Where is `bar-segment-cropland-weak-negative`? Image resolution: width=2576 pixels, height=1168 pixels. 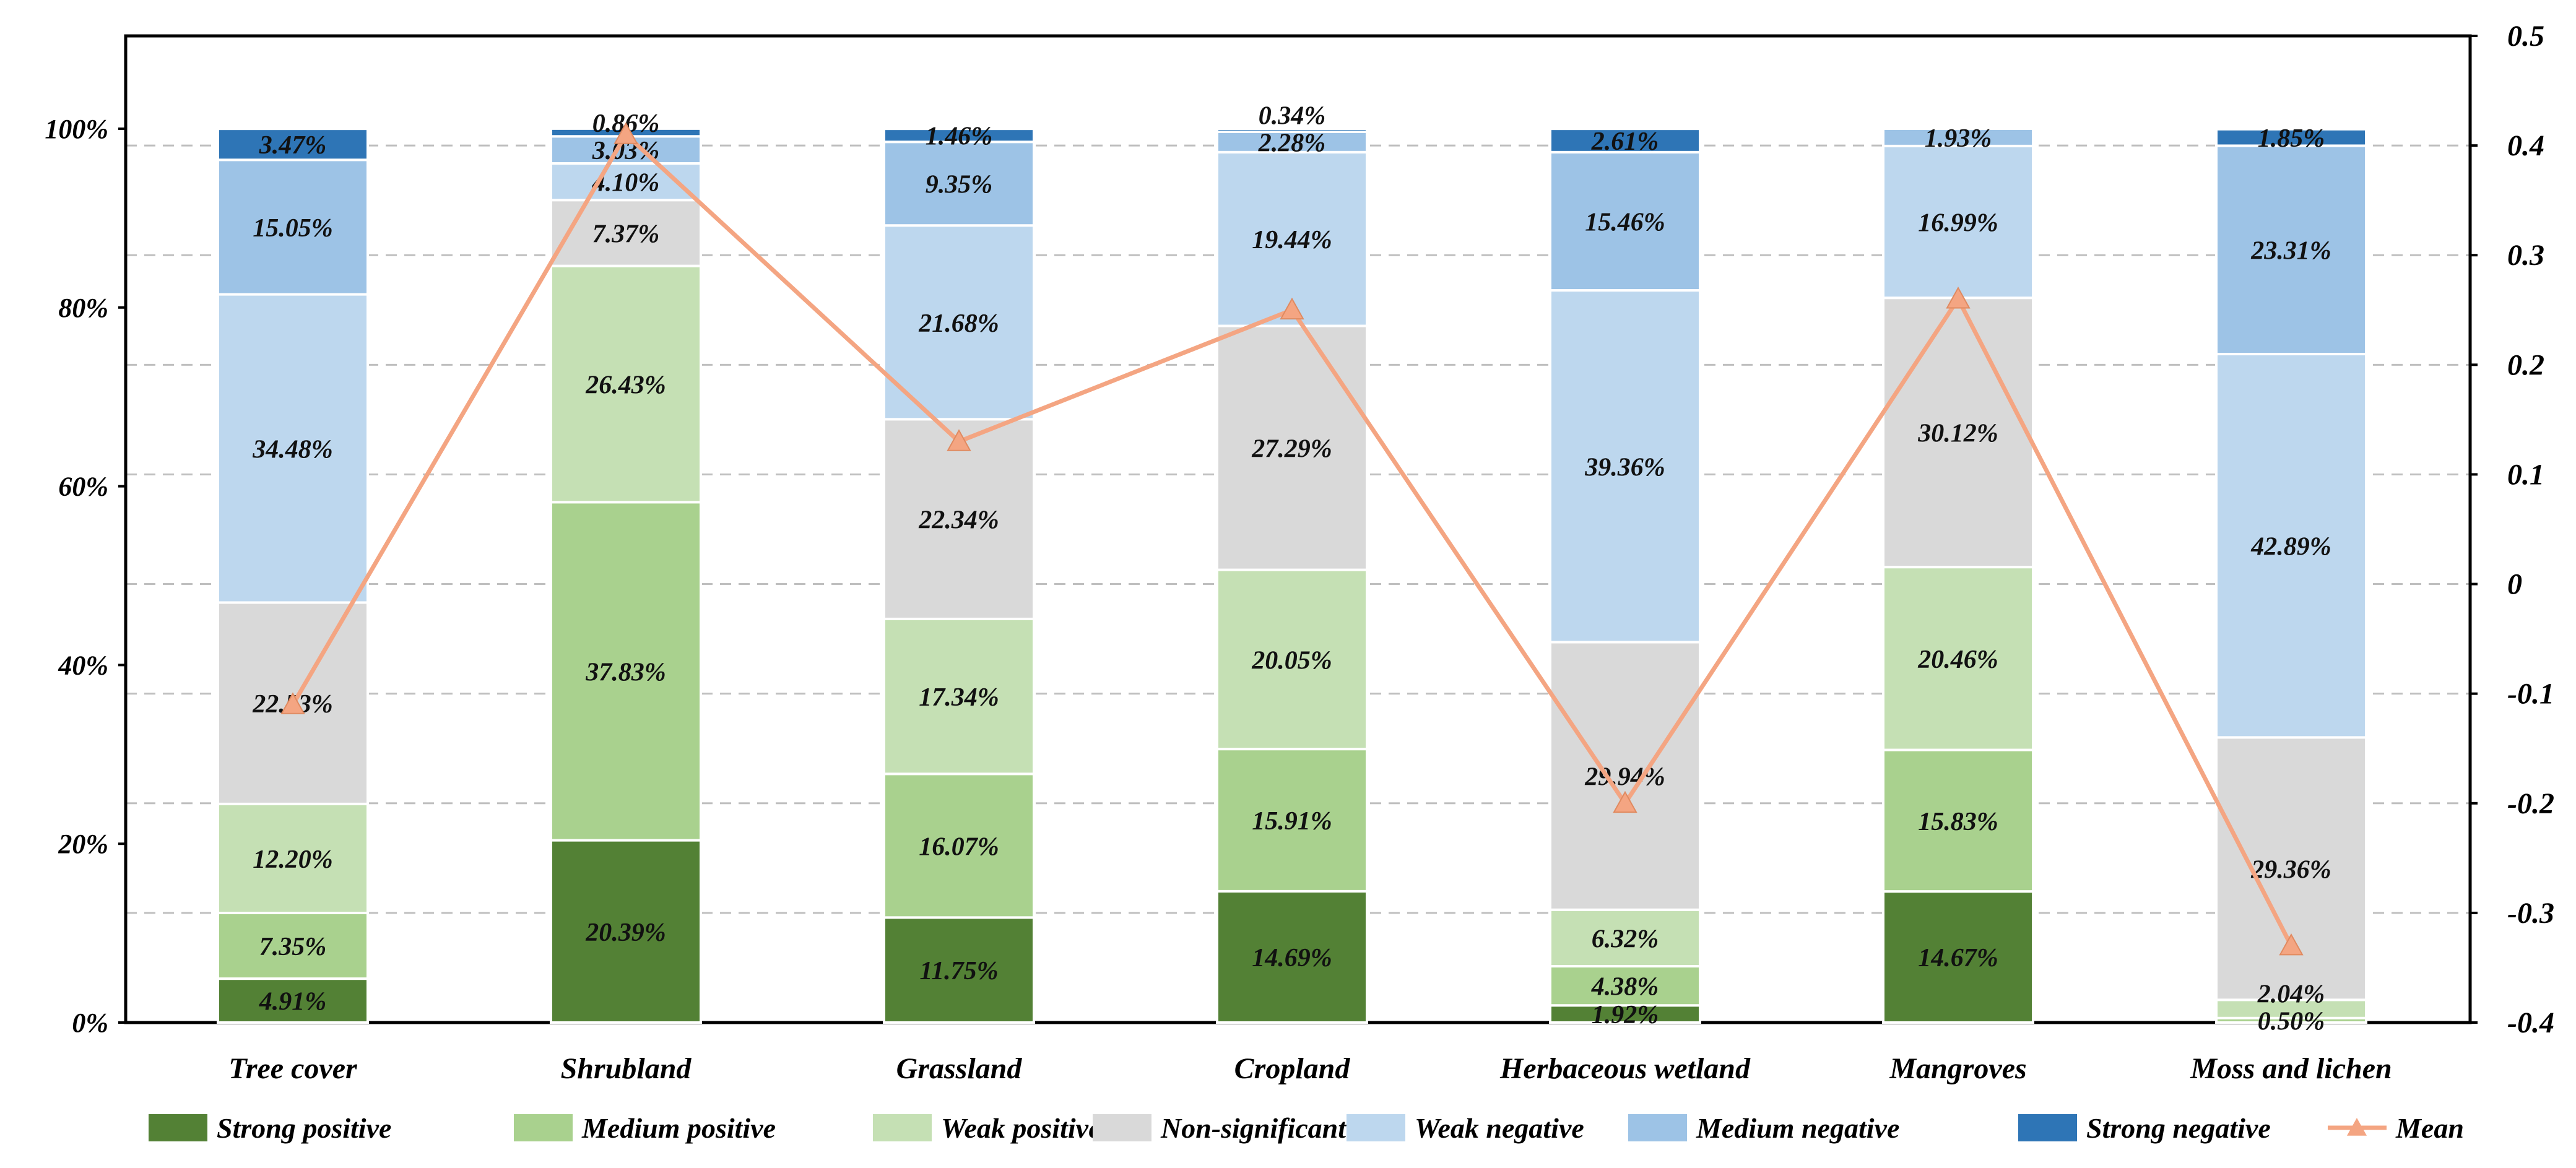
bar-segment-cropland-weak-negative is located at coordinates (1292, 238).